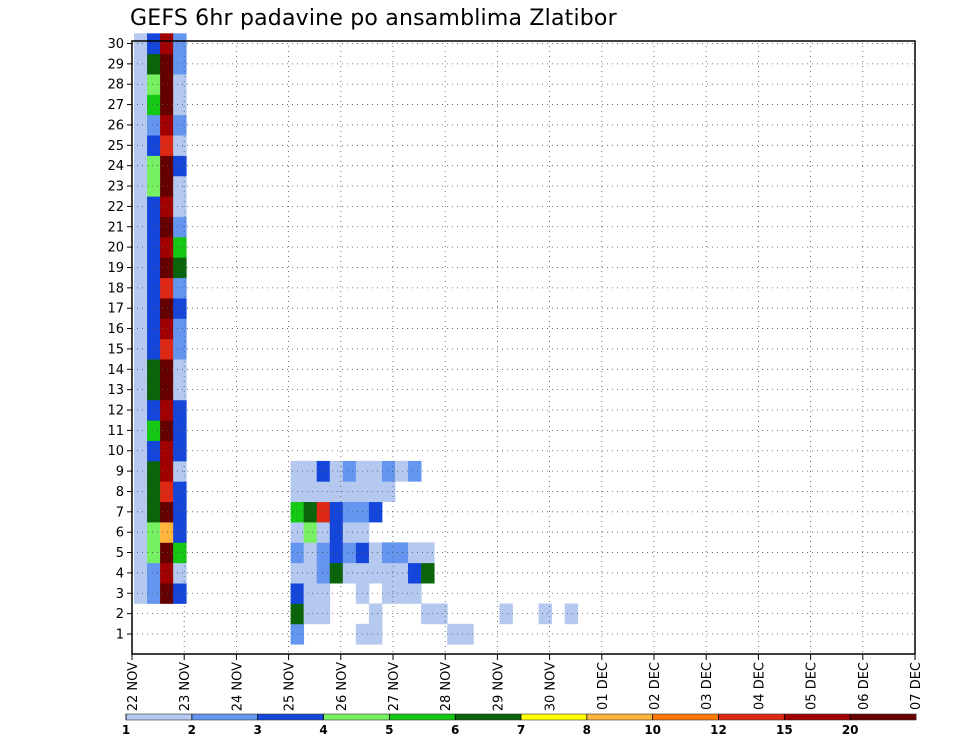 Image resolution: width=960 pixels, height=742 pixels. I want to click on y-tick-label: 12, so click(115, 411).